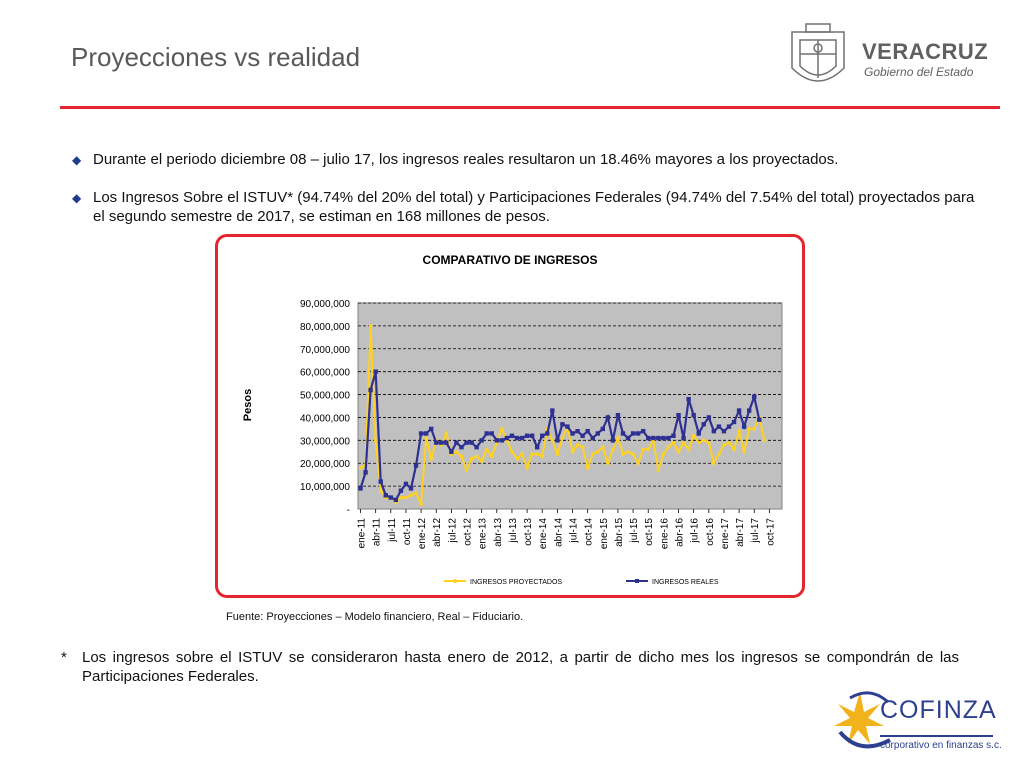  What do you see at coordinates (755, 531) in the screenshot?
I see `x-tick-label: jul-17` at bounding box center [755, 531].